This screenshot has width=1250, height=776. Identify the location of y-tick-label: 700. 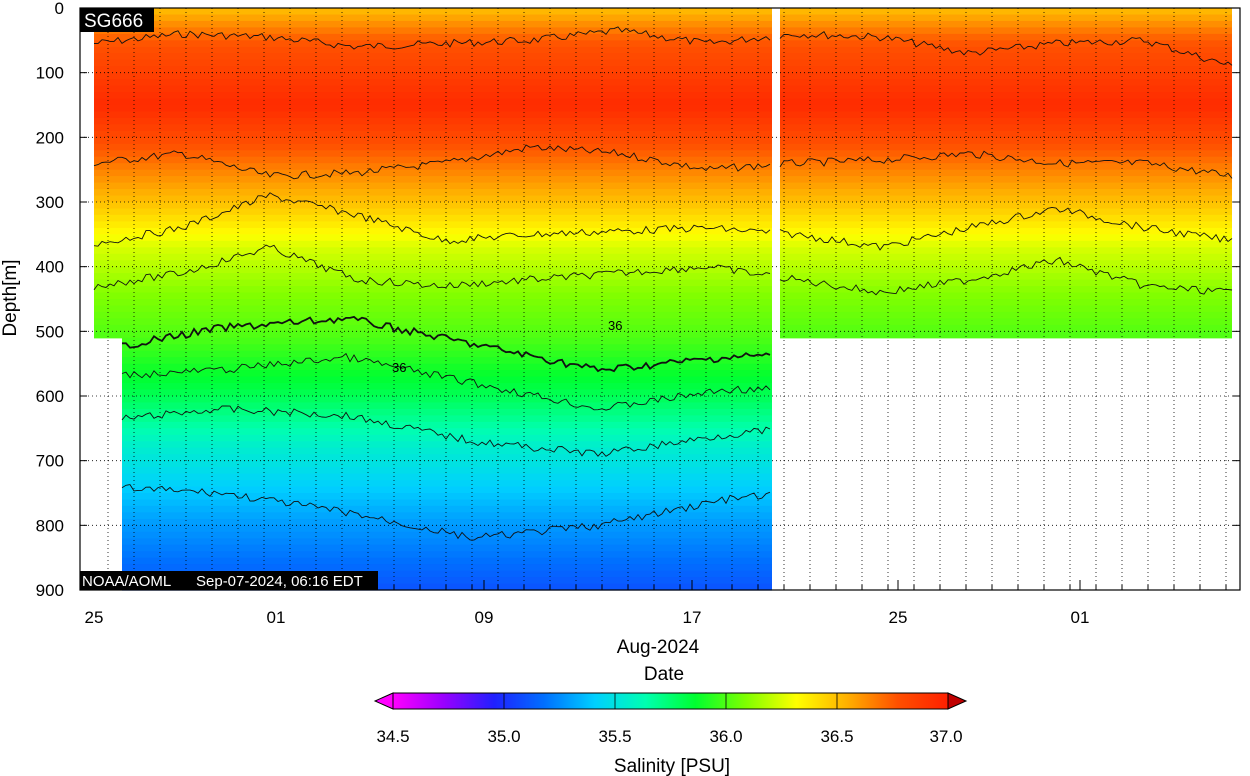
(50, 461).